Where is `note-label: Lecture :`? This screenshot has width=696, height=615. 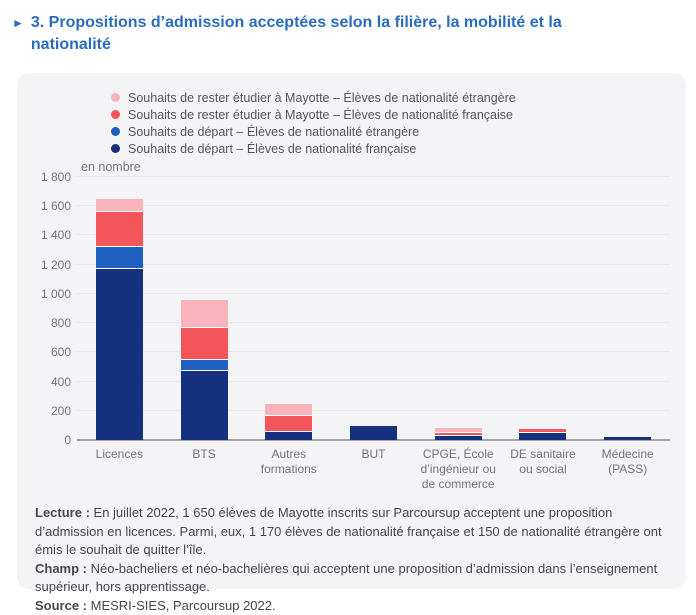 note-label: Lecture : is located at coordinates (62, 512).